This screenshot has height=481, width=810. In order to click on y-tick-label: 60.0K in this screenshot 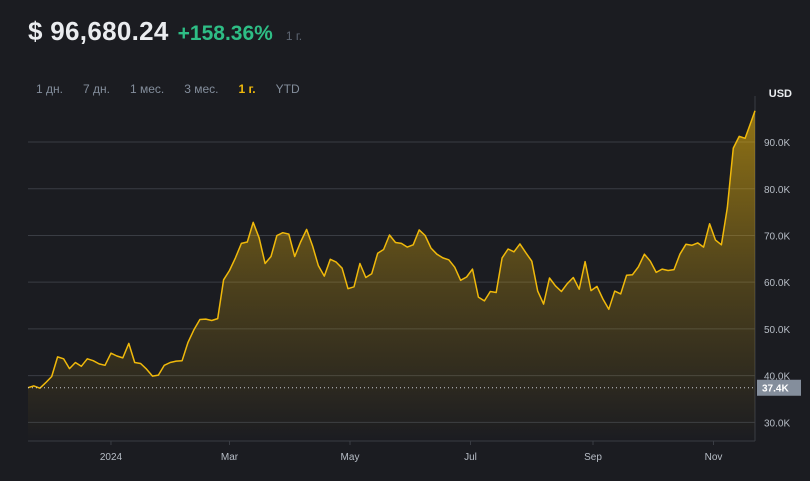, I will do `click(777, 283)`.